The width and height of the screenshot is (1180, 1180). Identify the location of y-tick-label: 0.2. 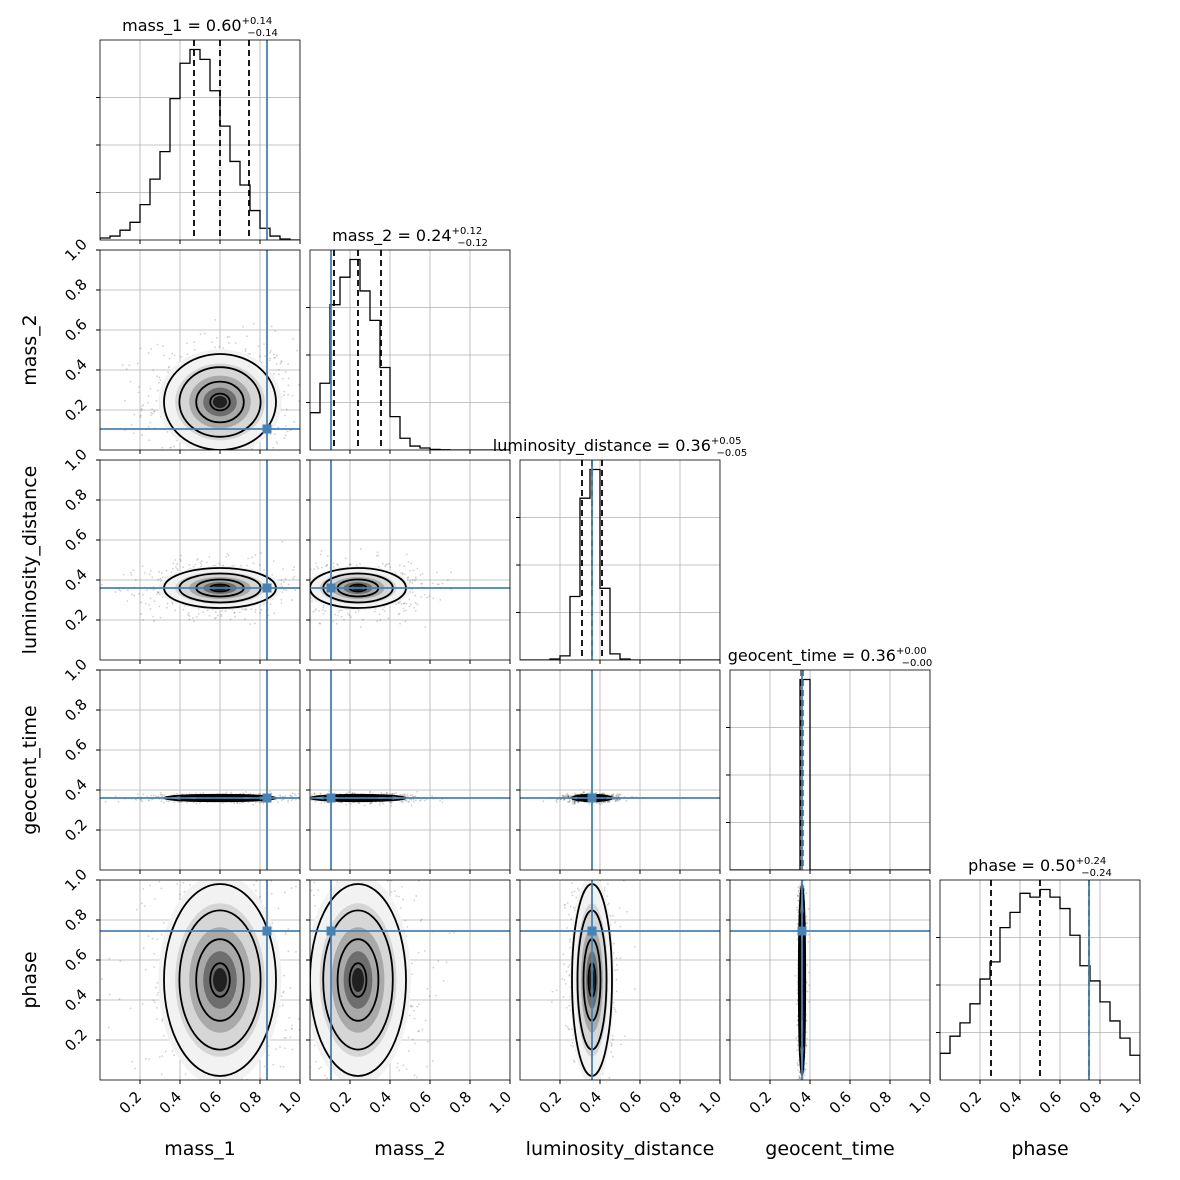
(76, 410).